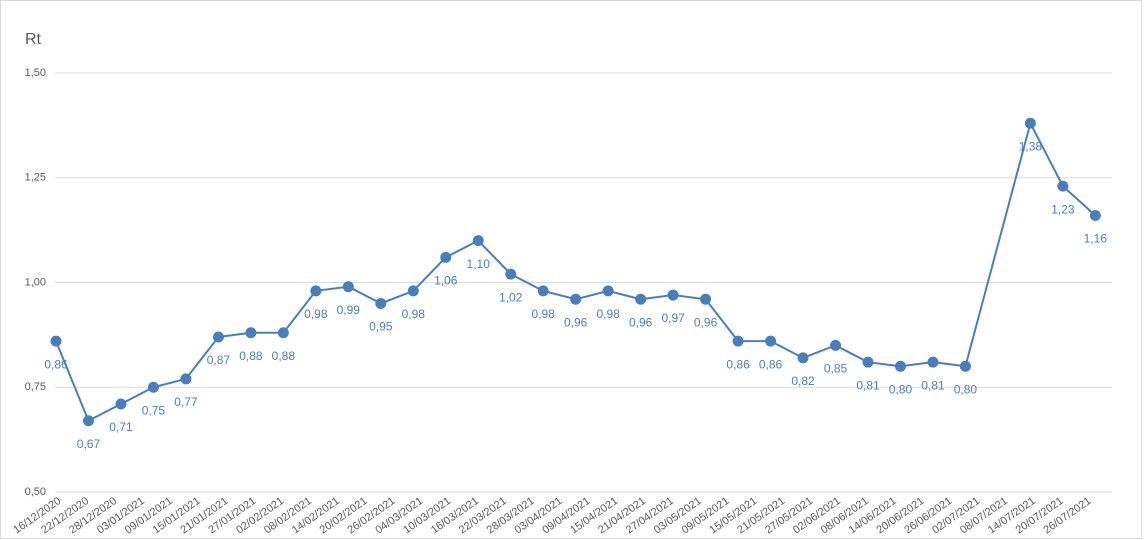 The height and width of the screenshot is (540, 1146). Describe the element at coordinates (381, 327) in the screenshot. I see `data-label: 0,95` at that location.